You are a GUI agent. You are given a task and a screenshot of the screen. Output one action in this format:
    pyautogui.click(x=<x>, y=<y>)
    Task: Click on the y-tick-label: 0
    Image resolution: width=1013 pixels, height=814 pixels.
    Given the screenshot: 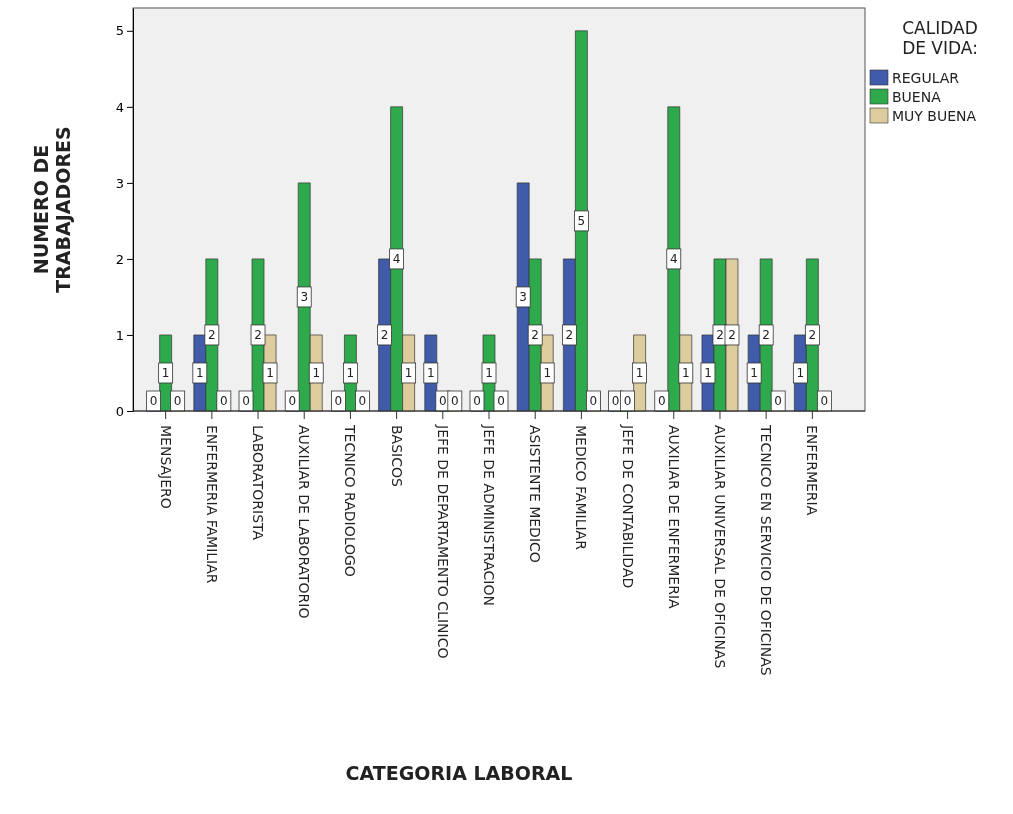 What is the action you would take?
    pyautogui.click(x=119, y=411)
    